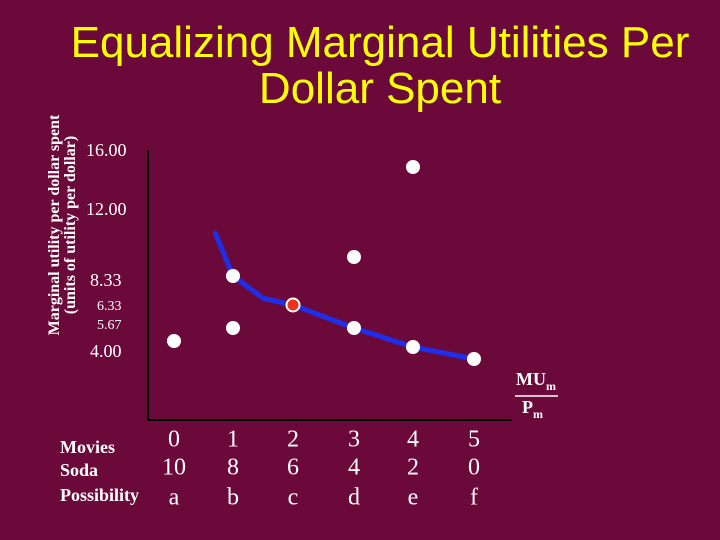  Describe the element at coordinates (532, 409) in the screenshot. I see `p-label: Pm` at that location.